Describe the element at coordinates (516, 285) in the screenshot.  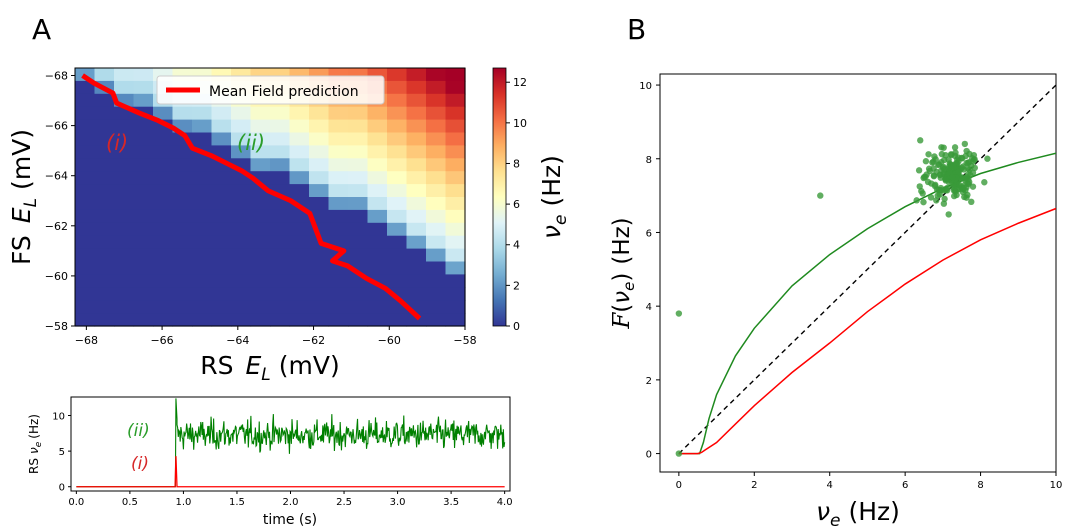
I see `colorbar-tick-label: 2` at that location.